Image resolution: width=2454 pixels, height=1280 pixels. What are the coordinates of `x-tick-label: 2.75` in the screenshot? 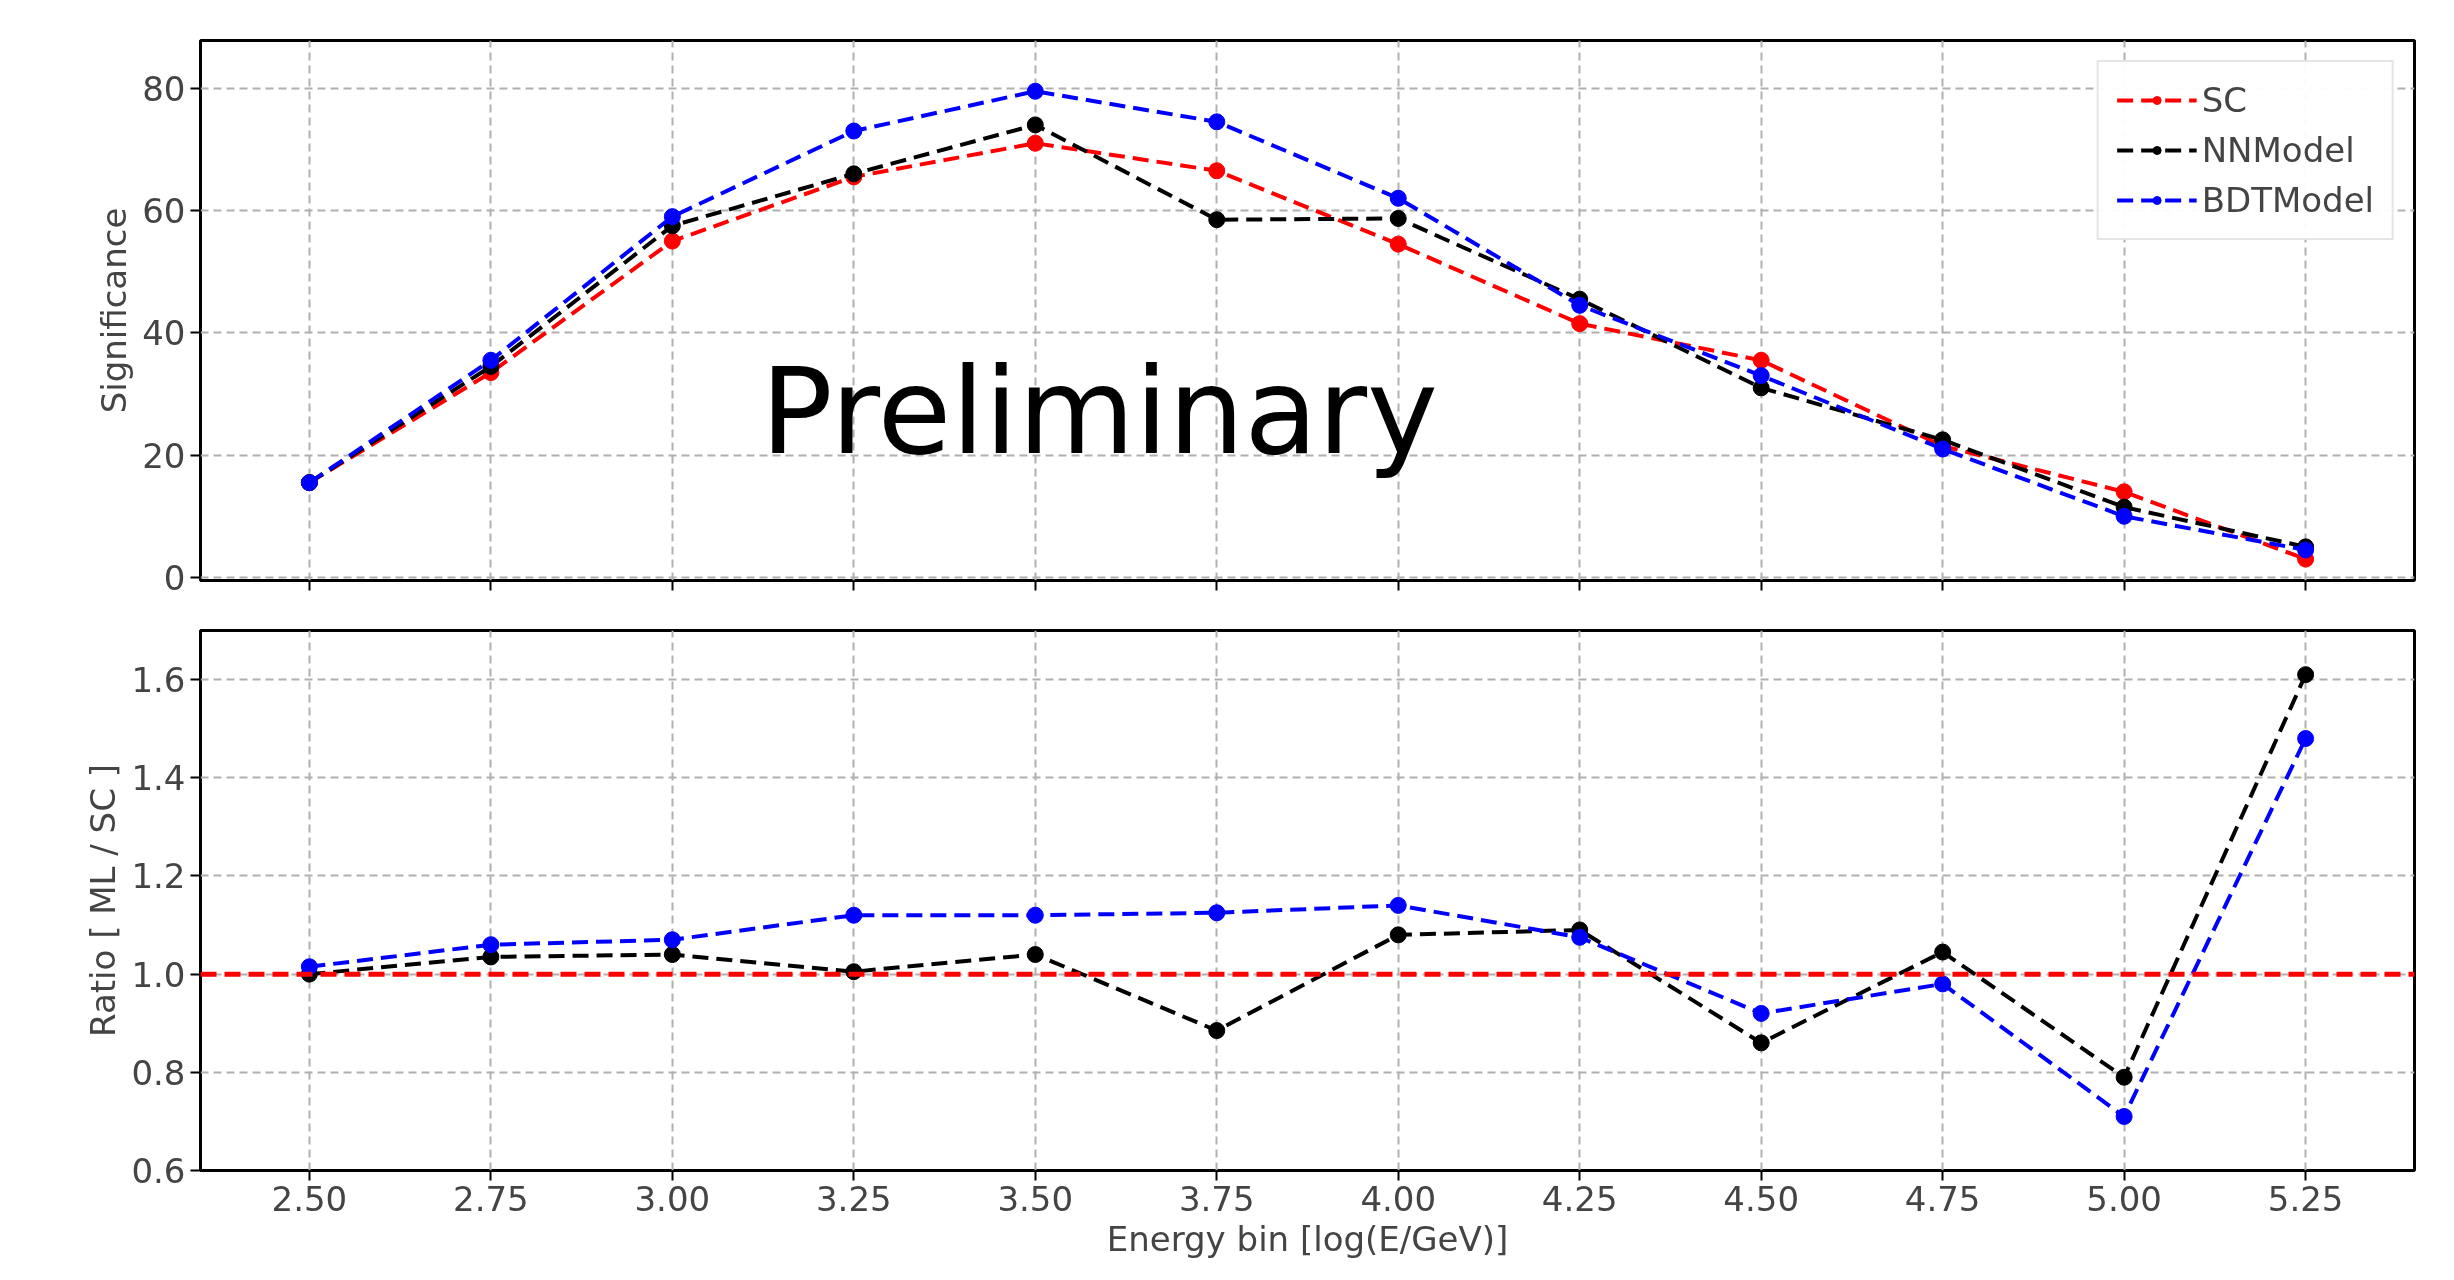 It's located at (491, 1198).